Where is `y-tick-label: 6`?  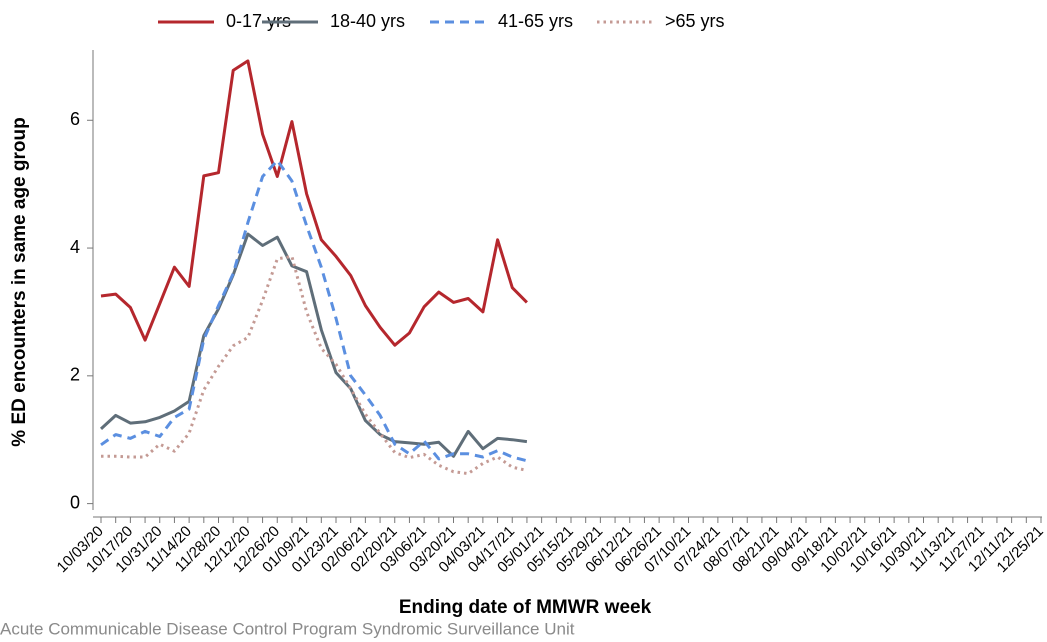
y-tick-label: 6 is located at coordinates (75, 119).